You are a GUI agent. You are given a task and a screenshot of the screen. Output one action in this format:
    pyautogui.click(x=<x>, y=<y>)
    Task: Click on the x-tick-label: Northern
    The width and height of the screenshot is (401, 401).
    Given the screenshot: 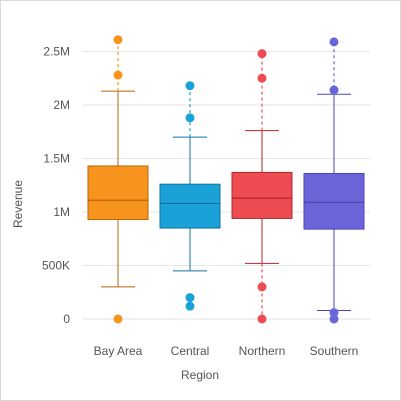 What is the action you would take?
    pyautogui.click(x=262, y=351)
    